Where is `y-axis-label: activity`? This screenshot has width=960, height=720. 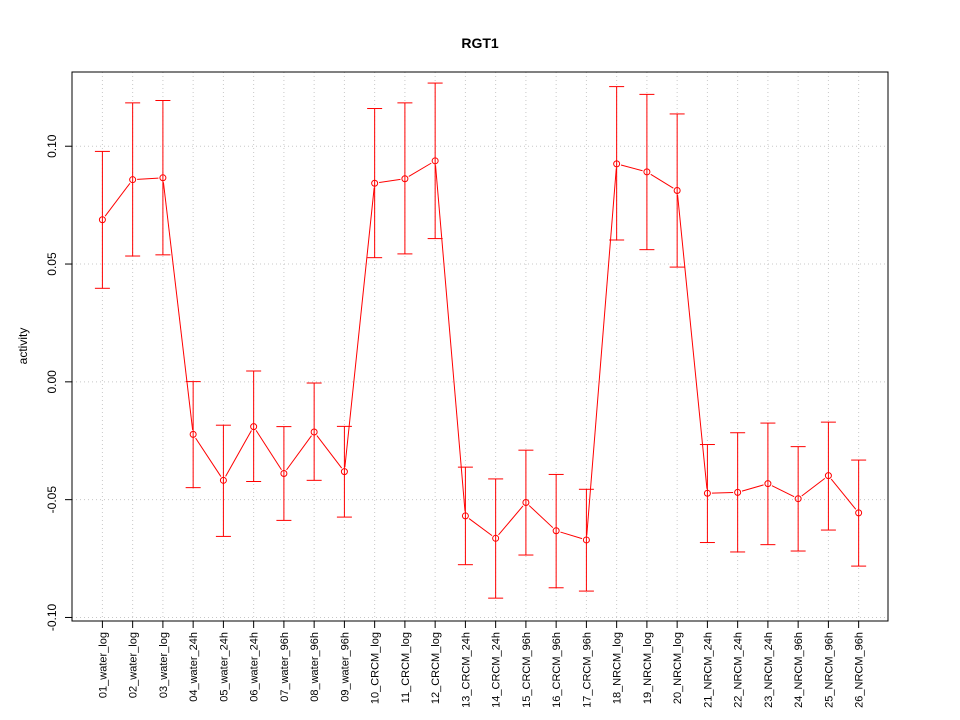 y-axis-label: activity is located at coordinates (23, 346).